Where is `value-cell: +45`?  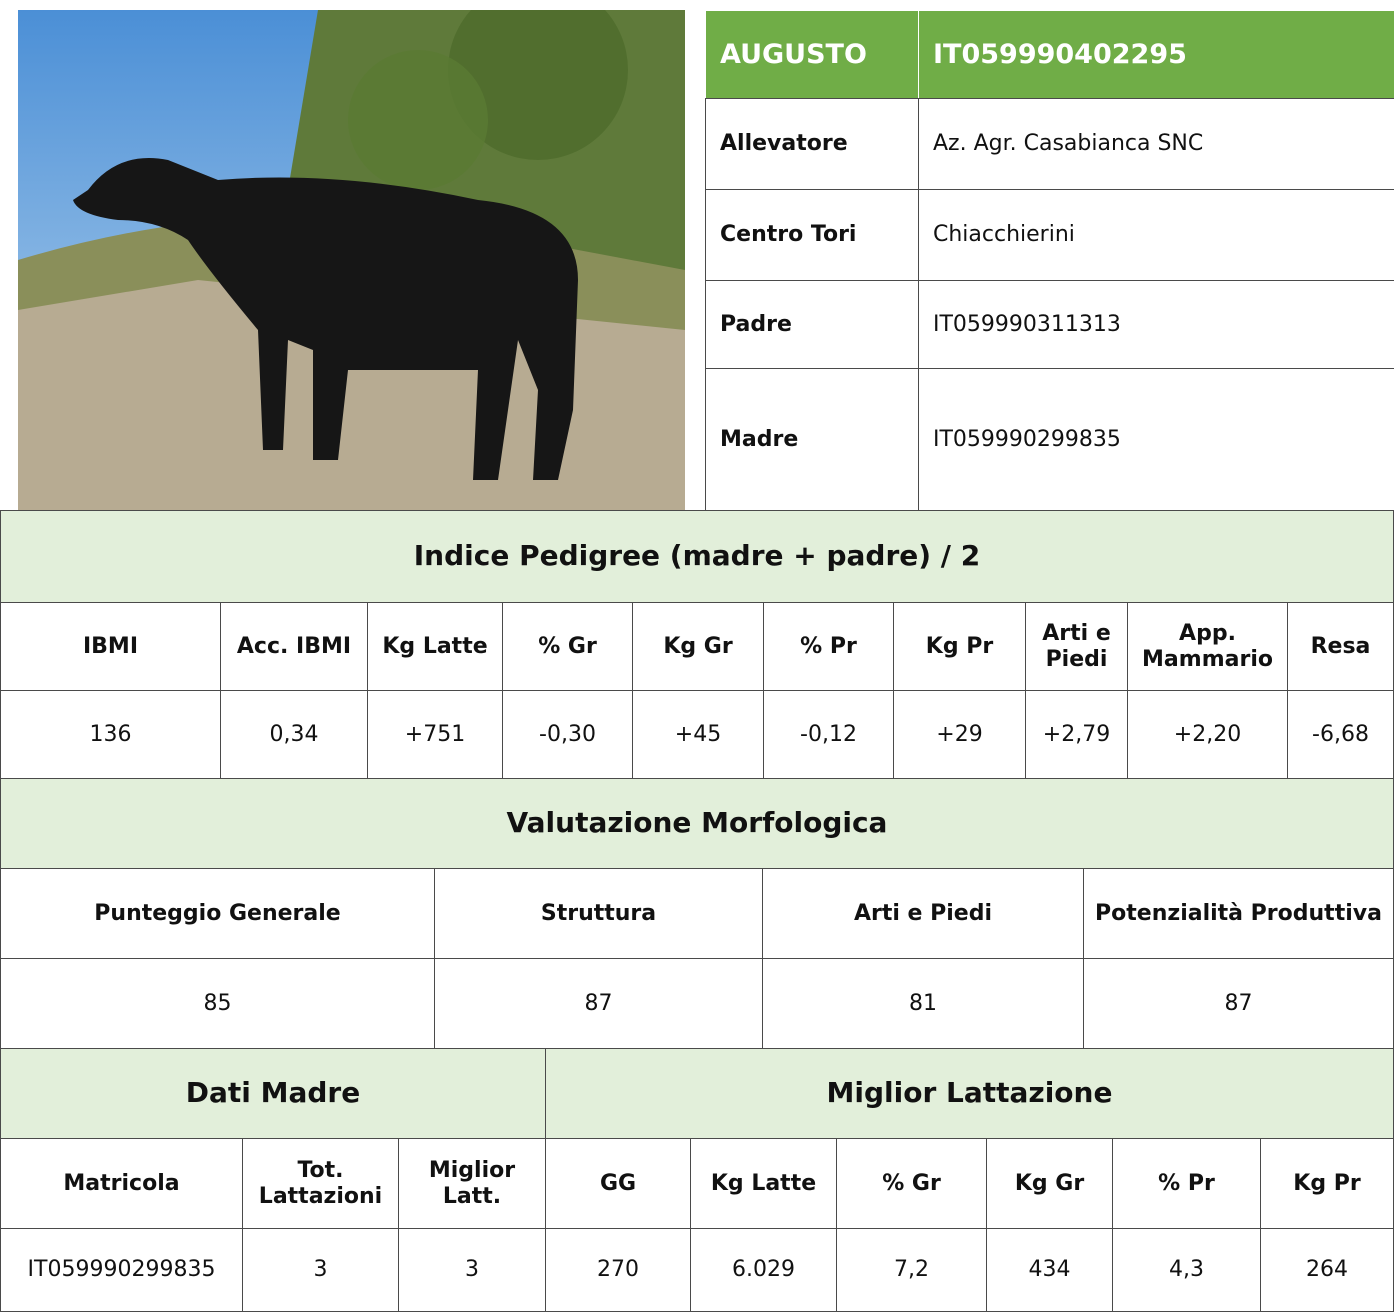 value-cell: +45 is located at coordinates (698, 734).